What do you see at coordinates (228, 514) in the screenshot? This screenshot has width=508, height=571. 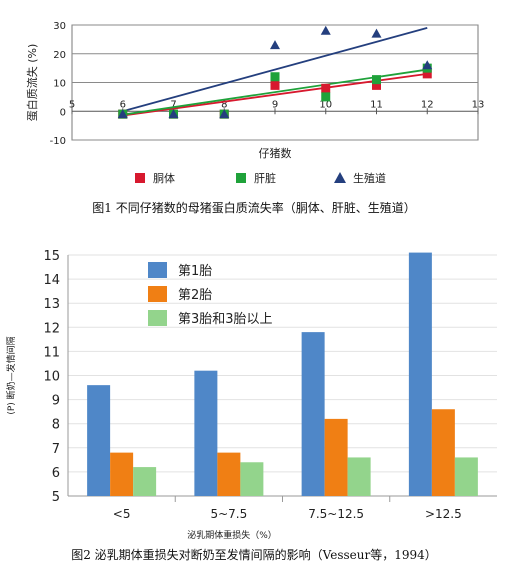 I see `x-tick-label: 5~7.5` at bounding box center [228, 514].